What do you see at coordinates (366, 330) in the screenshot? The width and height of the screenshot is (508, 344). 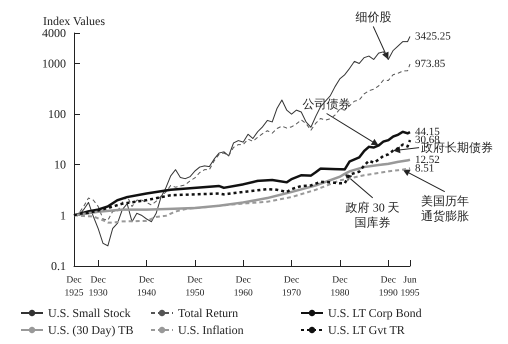 I see `legend-label: U.S. LT Gvt TR` at bounding box center [366, 330].